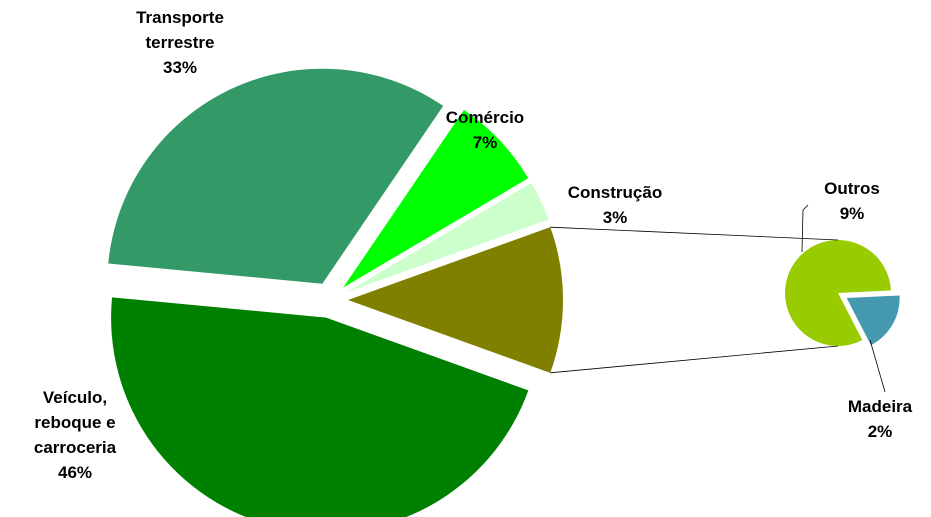  I want to click on data-label: Comércio 7%, so click(485, 130).